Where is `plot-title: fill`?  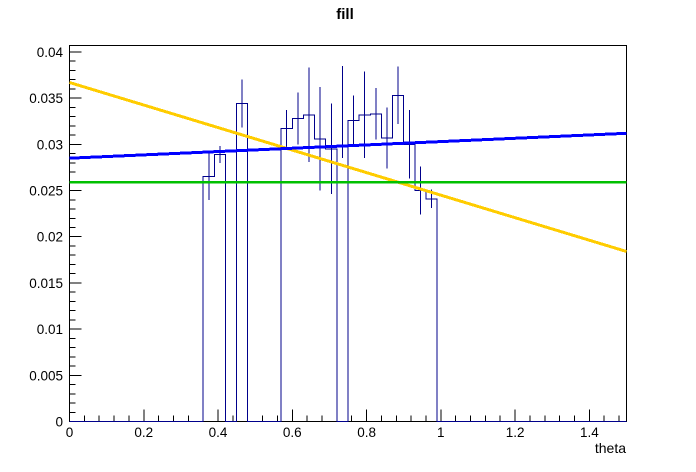
plot-title: fill is located at coordinates (345, 14).